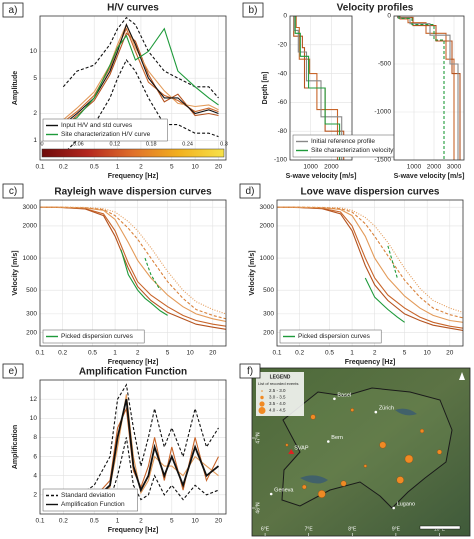 The width and height of the screenshot is (474, 539). Describe the element at coordinates (31, 314) in the screenshot. I see `y-tick-label: 300` at that location.